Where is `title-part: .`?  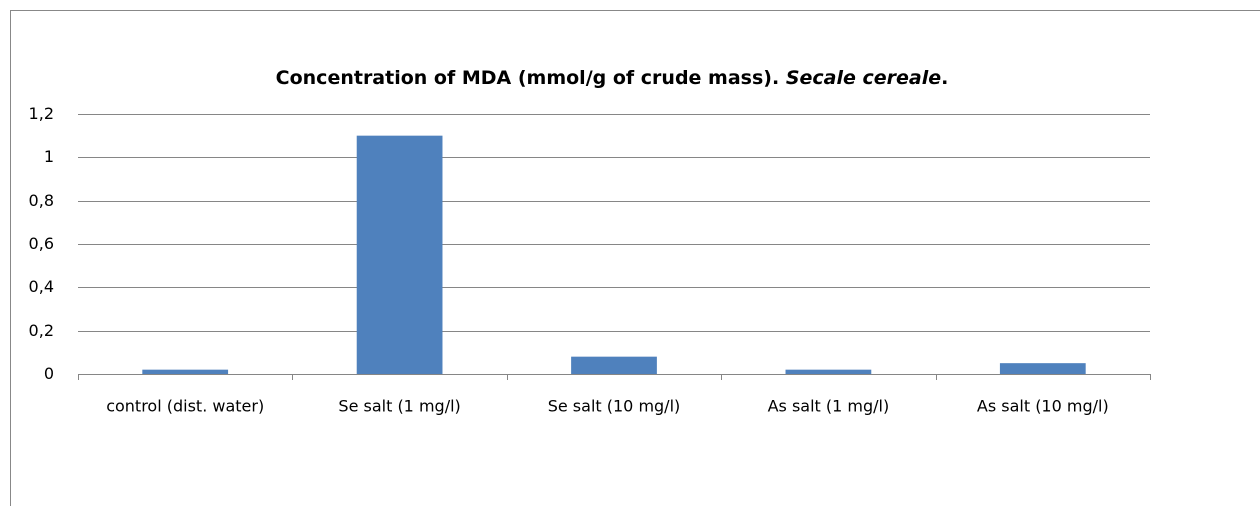 title-part: . is located at coordinates (944, 78).